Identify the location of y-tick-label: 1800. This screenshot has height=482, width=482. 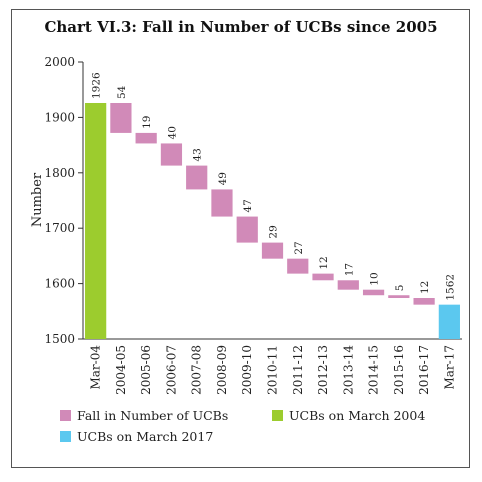
(59, 173).